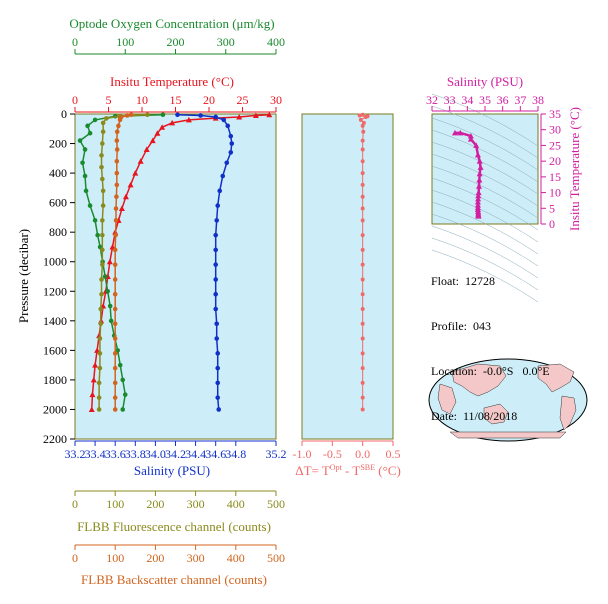 This screenshot has height=604, width=608. What do you see at coordinates (196, 558) in the screenshot?
I see `backscatter-tick-label: 300` at bounding box center [196, 558].